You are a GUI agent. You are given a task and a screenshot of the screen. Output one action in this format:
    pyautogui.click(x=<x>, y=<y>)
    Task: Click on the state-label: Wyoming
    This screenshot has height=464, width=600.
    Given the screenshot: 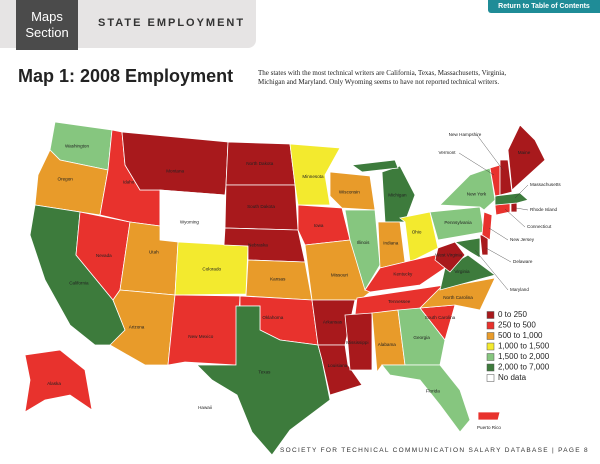 What is the action you would take?
    pyautogui.click(x=190, y=222)
    